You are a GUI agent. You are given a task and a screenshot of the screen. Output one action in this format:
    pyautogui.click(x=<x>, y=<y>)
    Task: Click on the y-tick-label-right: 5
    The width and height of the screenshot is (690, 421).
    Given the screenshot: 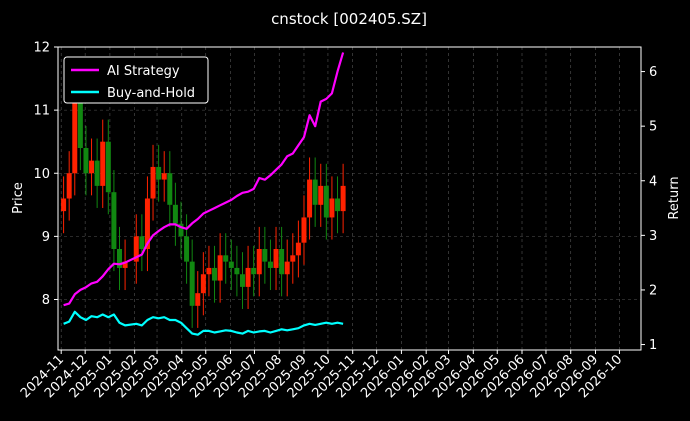 What is the action you would take?
    pyautogui.click(x=653, y=127)
    